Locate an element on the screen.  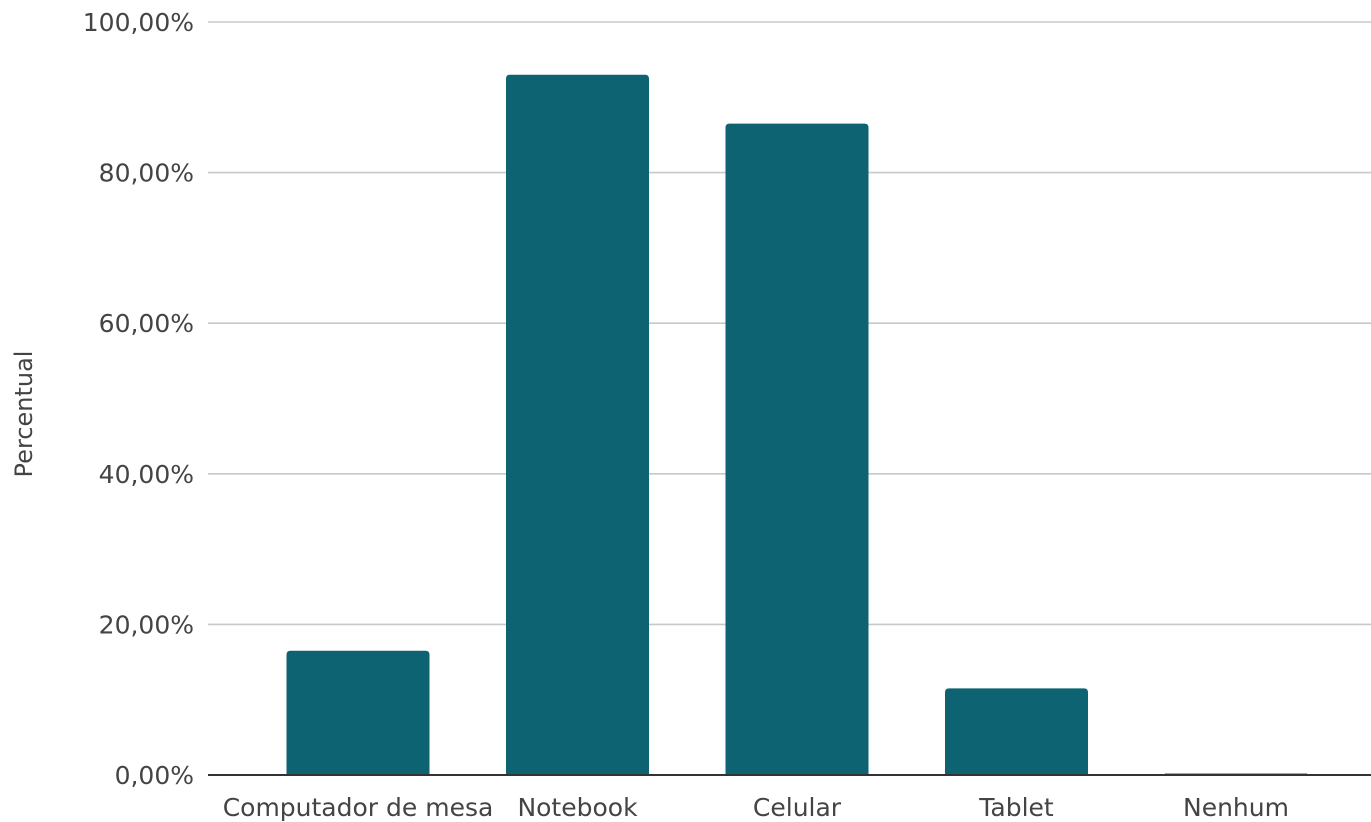
y-tick-label: 80,00% is located at coordinates (146, 173).